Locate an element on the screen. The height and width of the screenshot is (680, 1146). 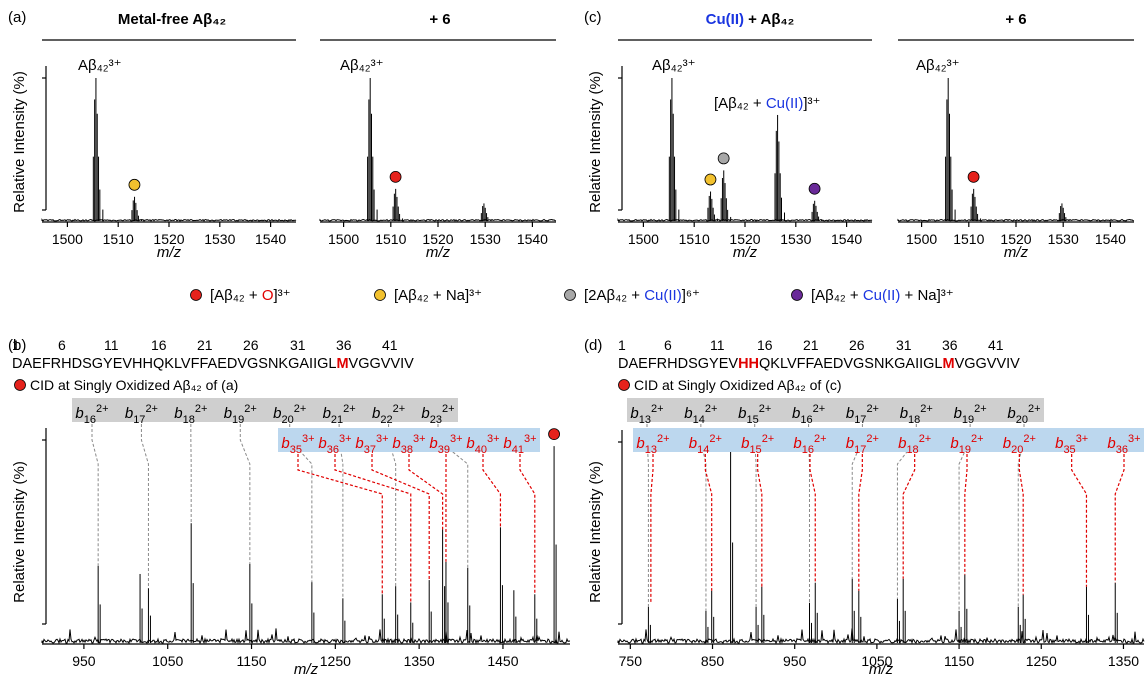
gray-fragment-label: b182+ is located at coordinates (190, 414).